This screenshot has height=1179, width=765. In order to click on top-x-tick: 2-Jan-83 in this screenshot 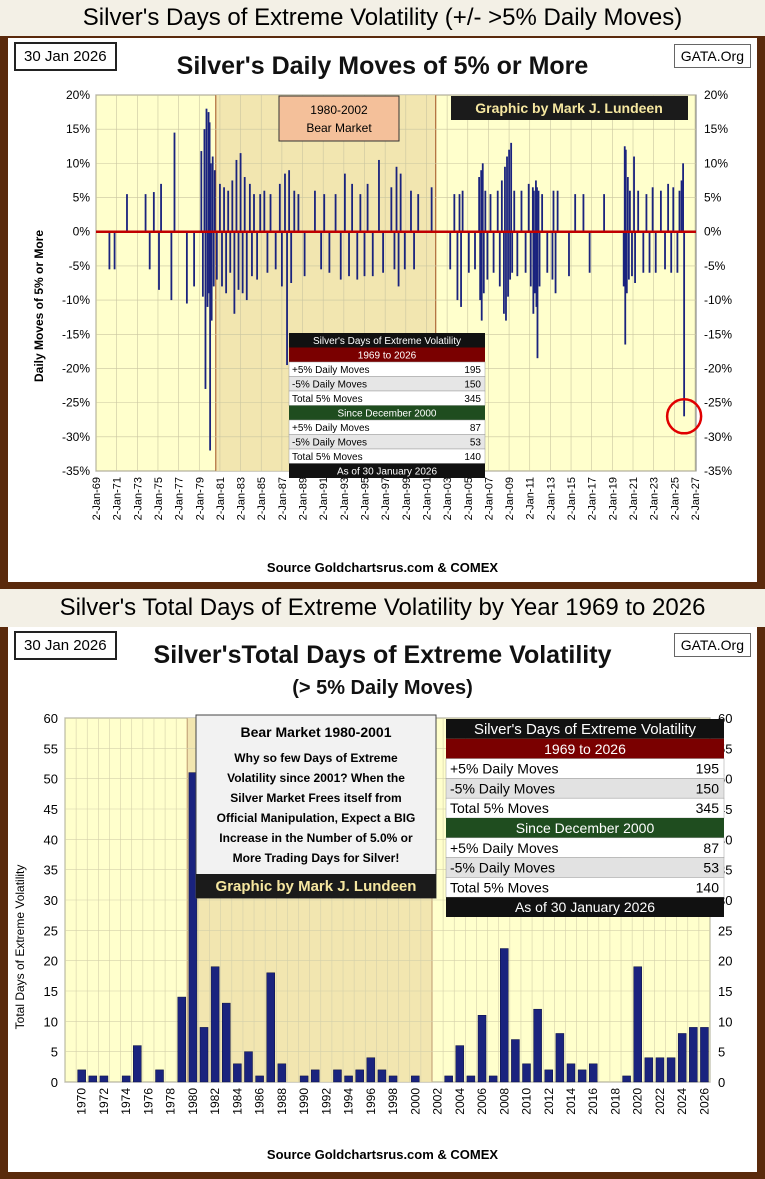, I will do `click(242, 498)`.